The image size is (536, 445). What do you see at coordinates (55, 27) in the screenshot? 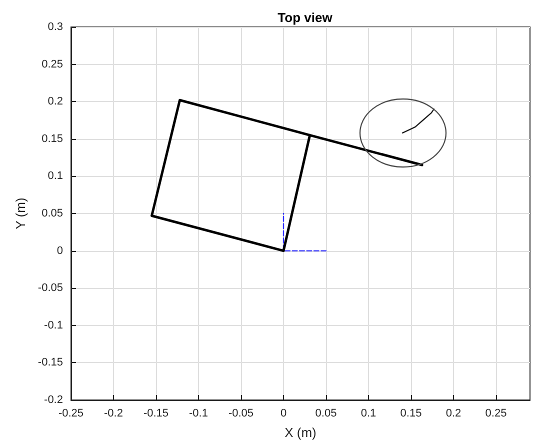
I see `y-tick-label: 0.3` at bounding box center [55, 27].